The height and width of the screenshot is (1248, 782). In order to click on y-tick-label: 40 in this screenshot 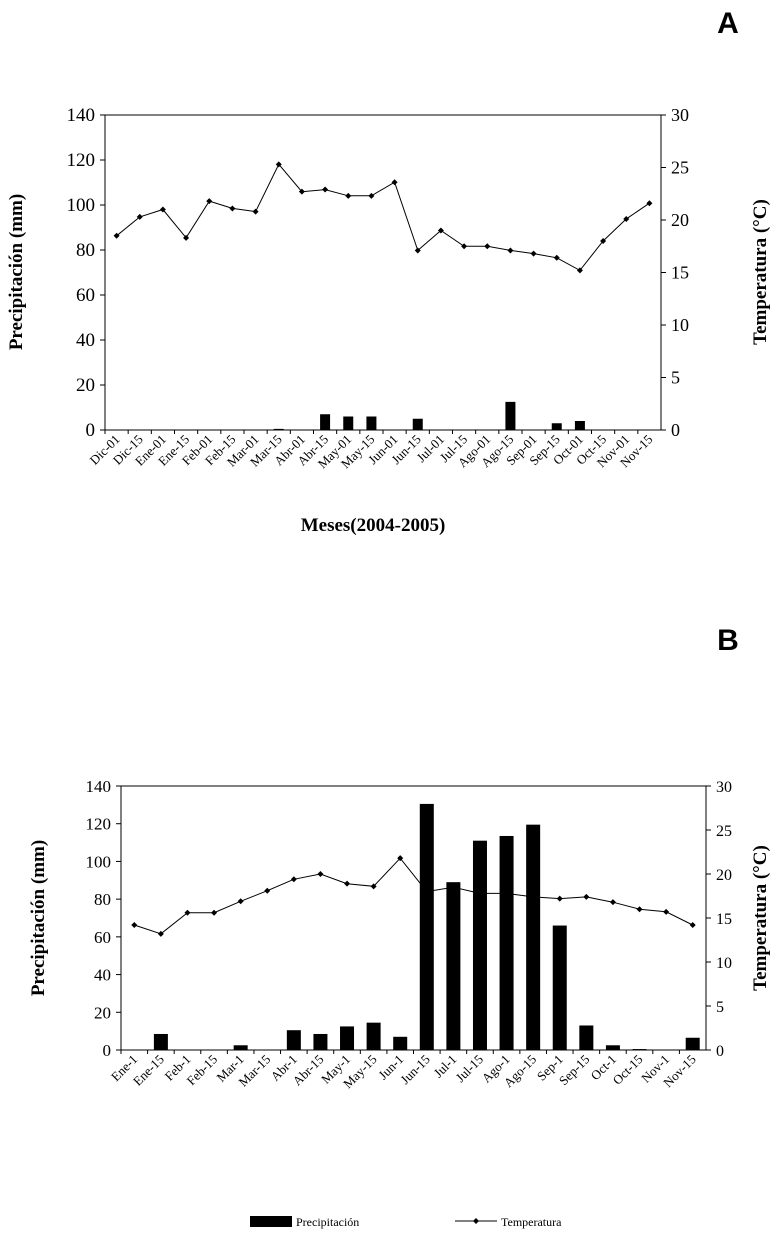, I will do `click(102, 975)`.